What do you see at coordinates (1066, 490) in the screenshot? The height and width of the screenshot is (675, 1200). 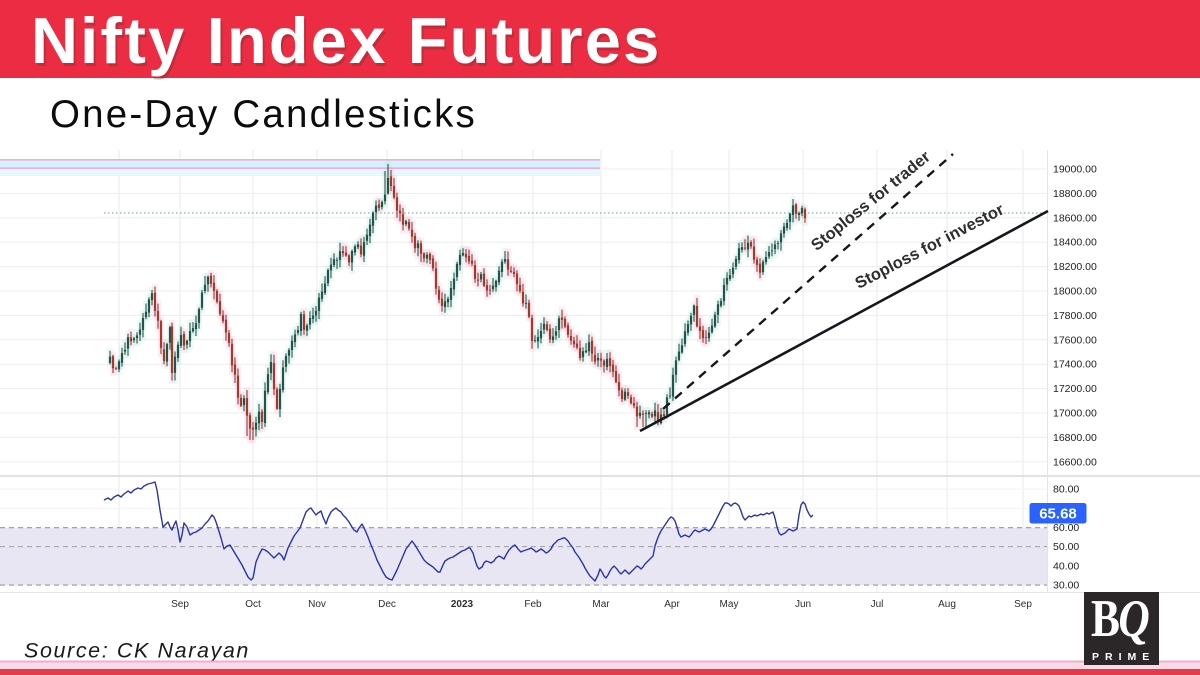 I see `svg-text: 80.00` at bounding box center [1066, 490].